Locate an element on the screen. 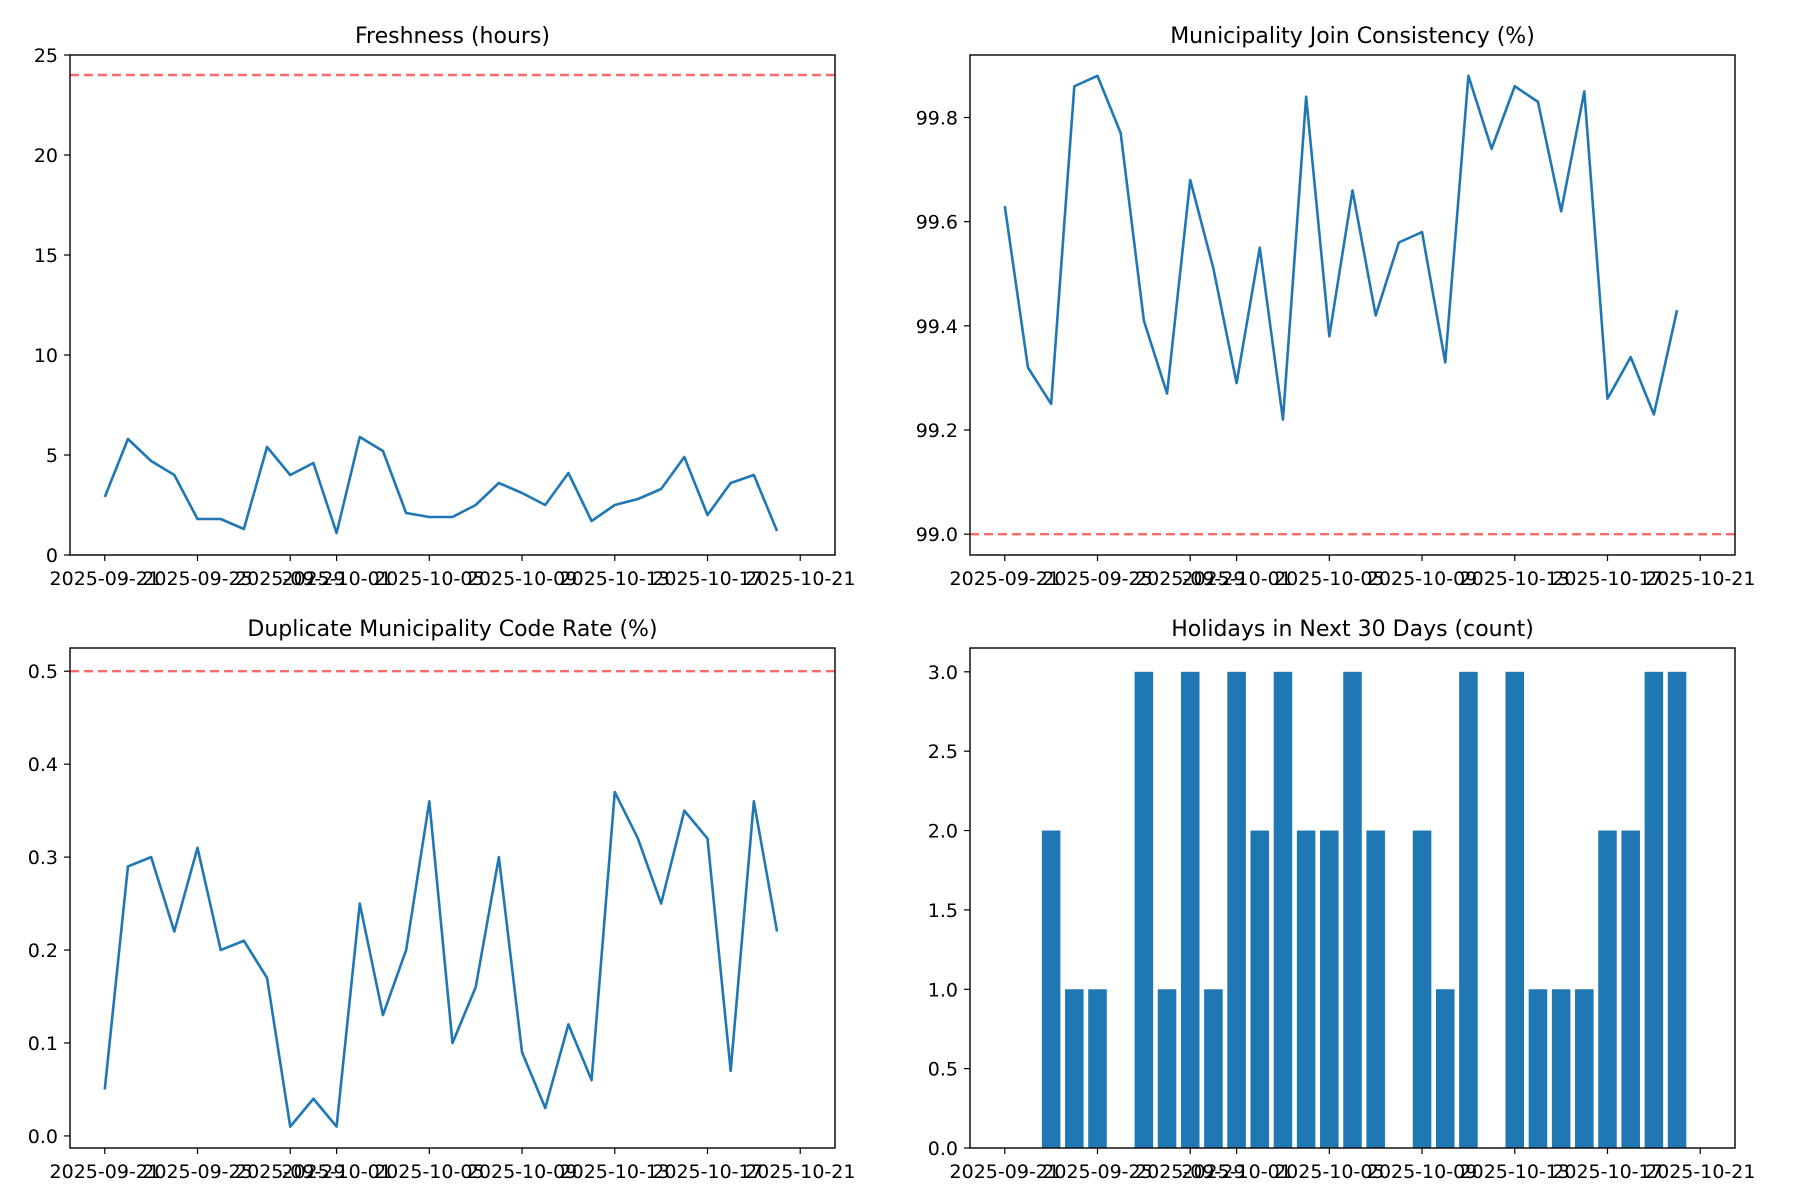 The image size is (1800, 1200). y-tick-label: 0.4 is located at coordinates (43, 765).